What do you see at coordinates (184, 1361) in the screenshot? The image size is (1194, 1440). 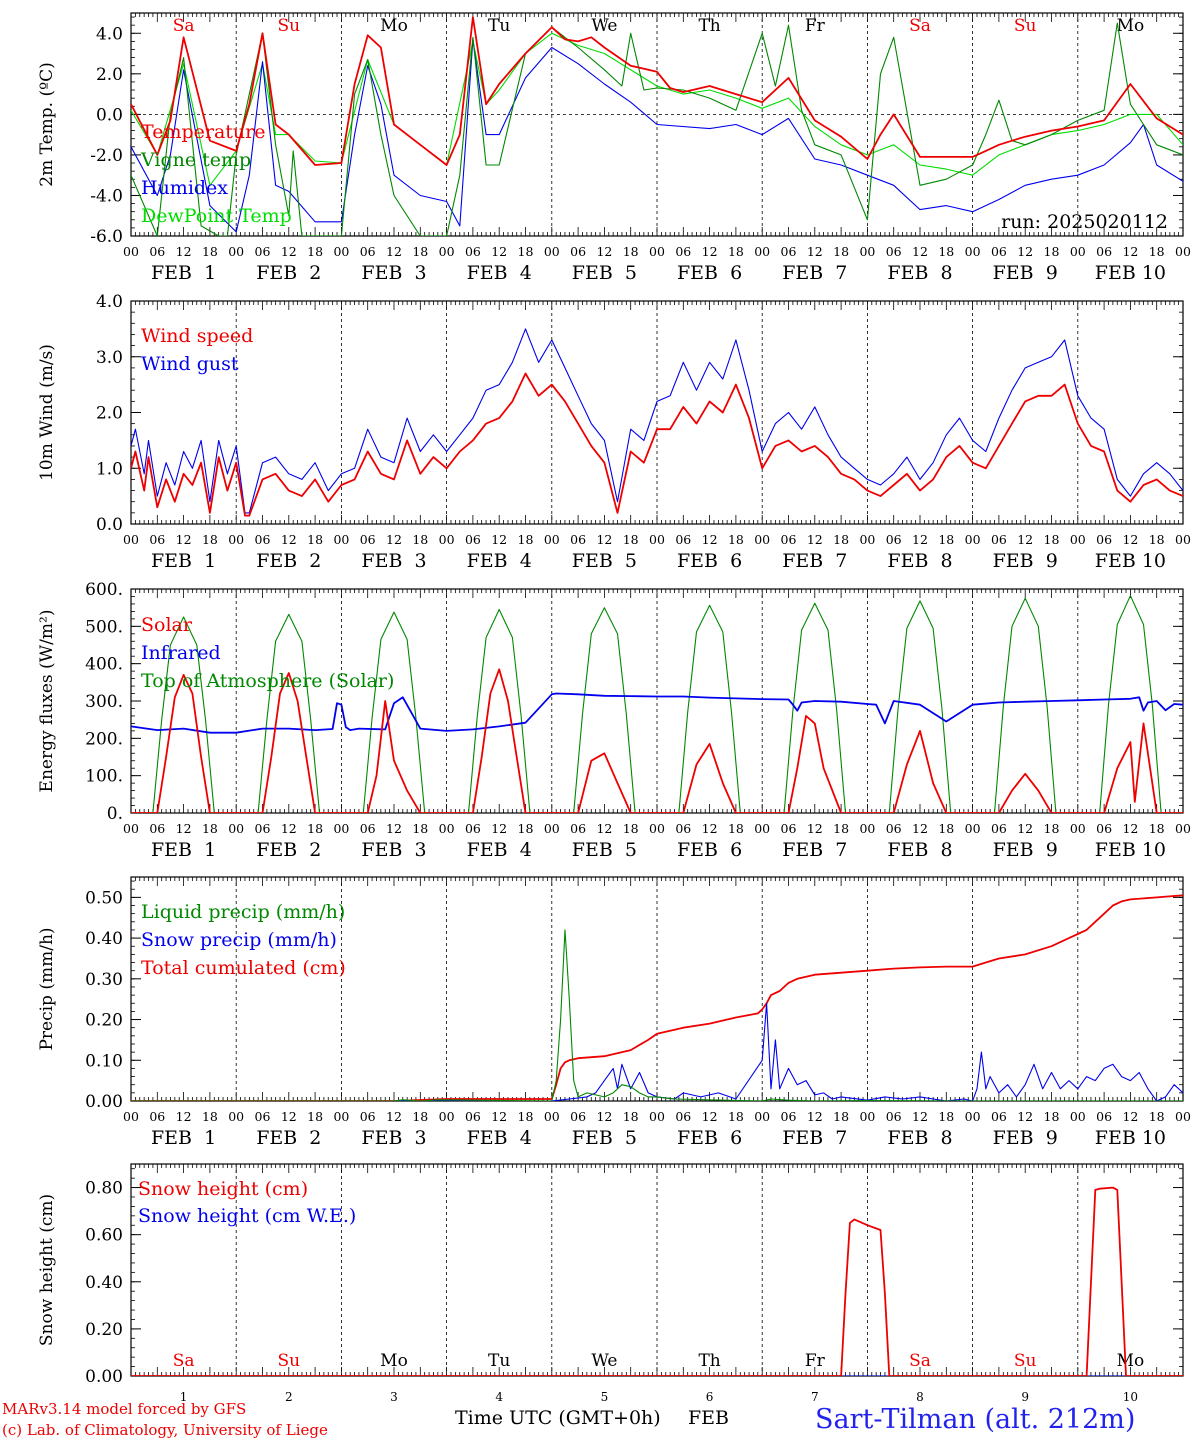 I see `snow-weekday-label: Sa` at bounding box center [184, 1361].